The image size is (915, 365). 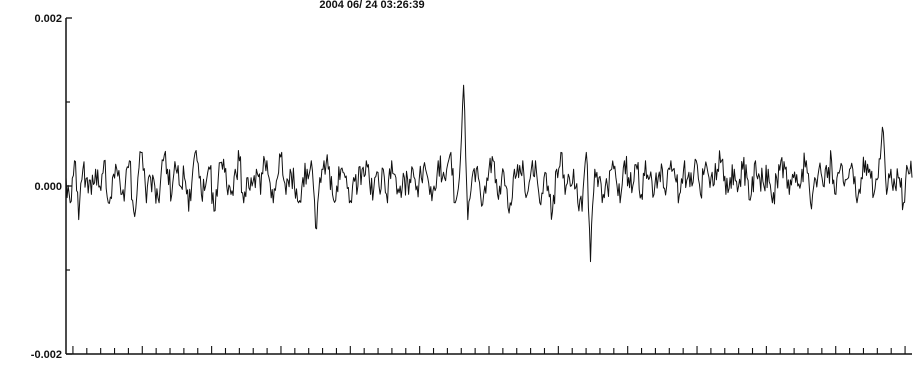 I want to click on y-tick-label: -0.002, so click(x=46, y=355).